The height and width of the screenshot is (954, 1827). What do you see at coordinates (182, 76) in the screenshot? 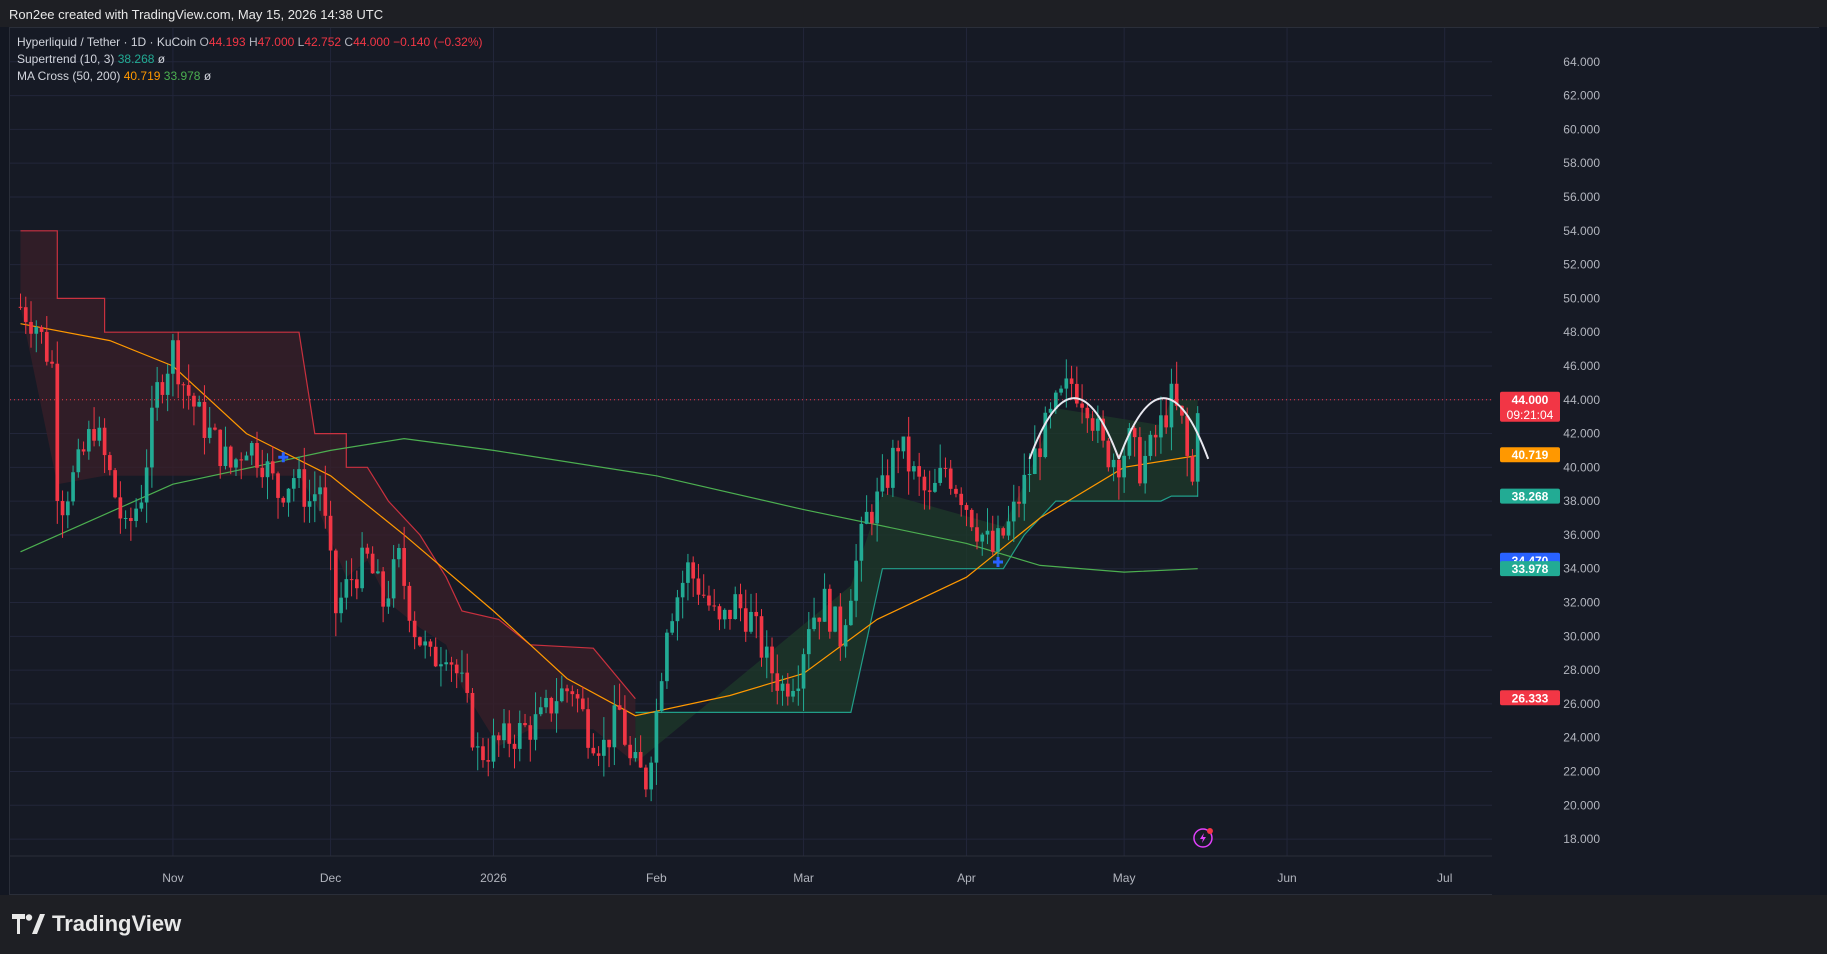
I see `ma200-value: 33.978` at bounding box center [182, 76].